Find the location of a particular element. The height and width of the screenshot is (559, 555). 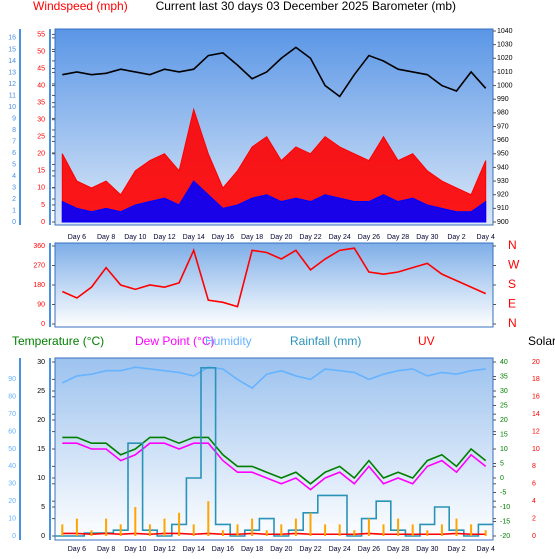

tick-label: 60 is located at coordinates (12, 431).